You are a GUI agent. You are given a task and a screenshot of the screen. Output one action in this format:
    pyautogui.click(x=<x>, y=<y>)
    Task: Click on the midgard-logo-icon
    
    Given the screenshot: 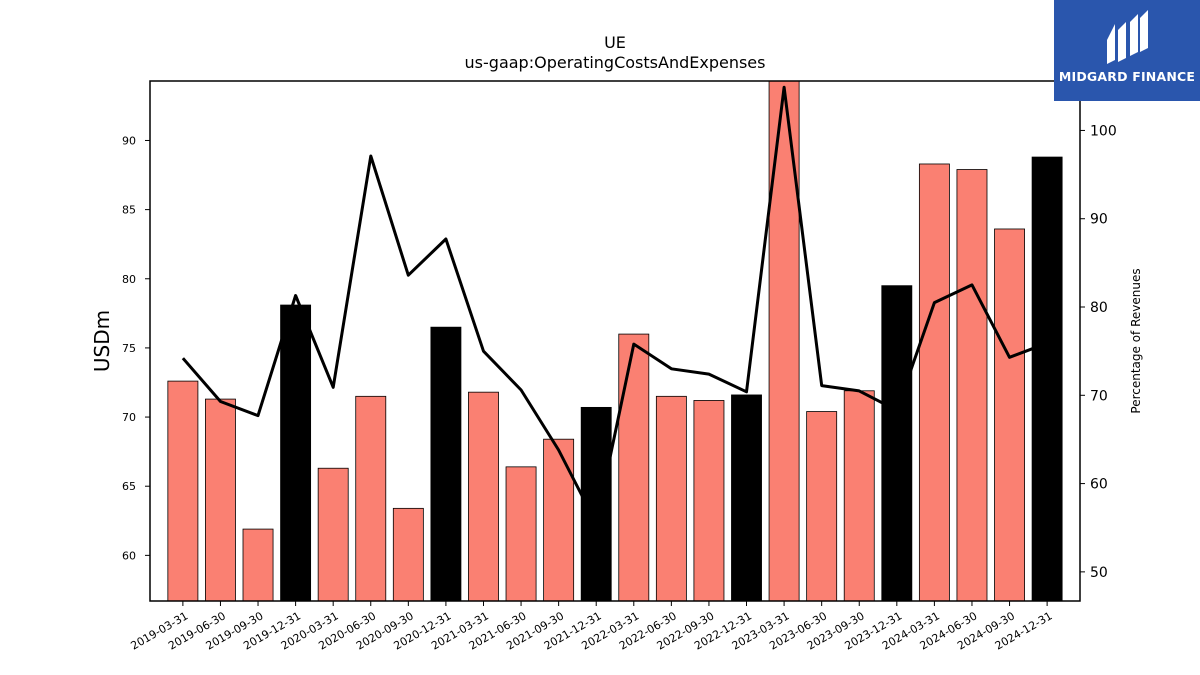 What is the action you would take?
    pyautogui.click(x=1127, y=37)
    